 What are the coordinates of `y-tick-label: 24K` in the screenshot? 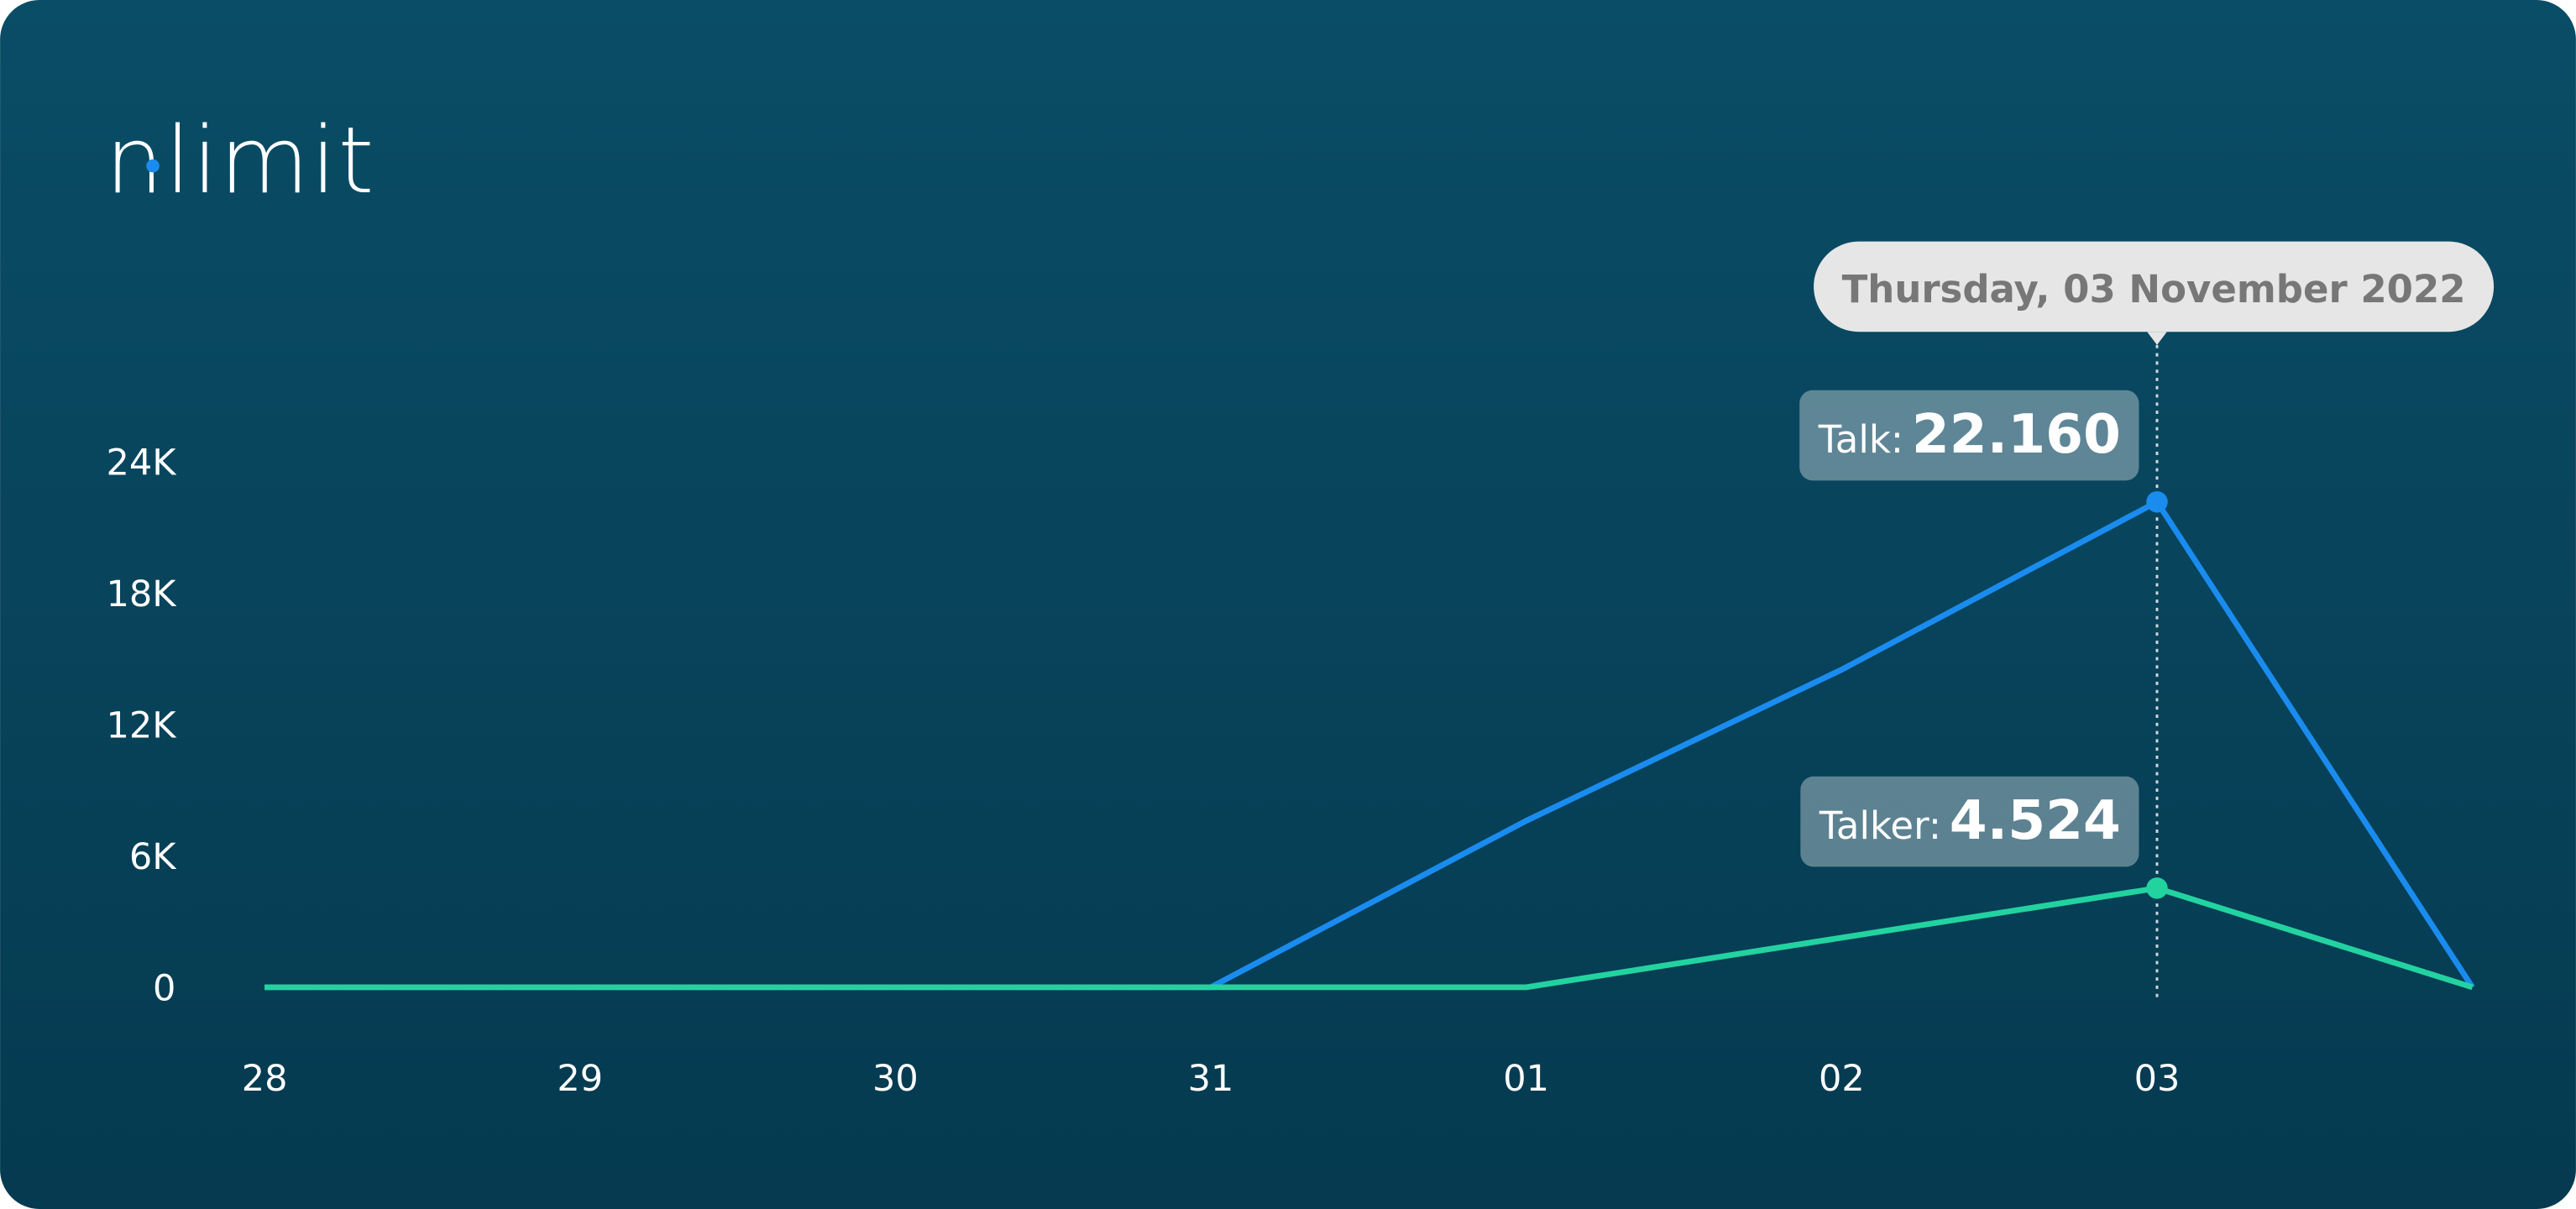 It's located at (141, 463).